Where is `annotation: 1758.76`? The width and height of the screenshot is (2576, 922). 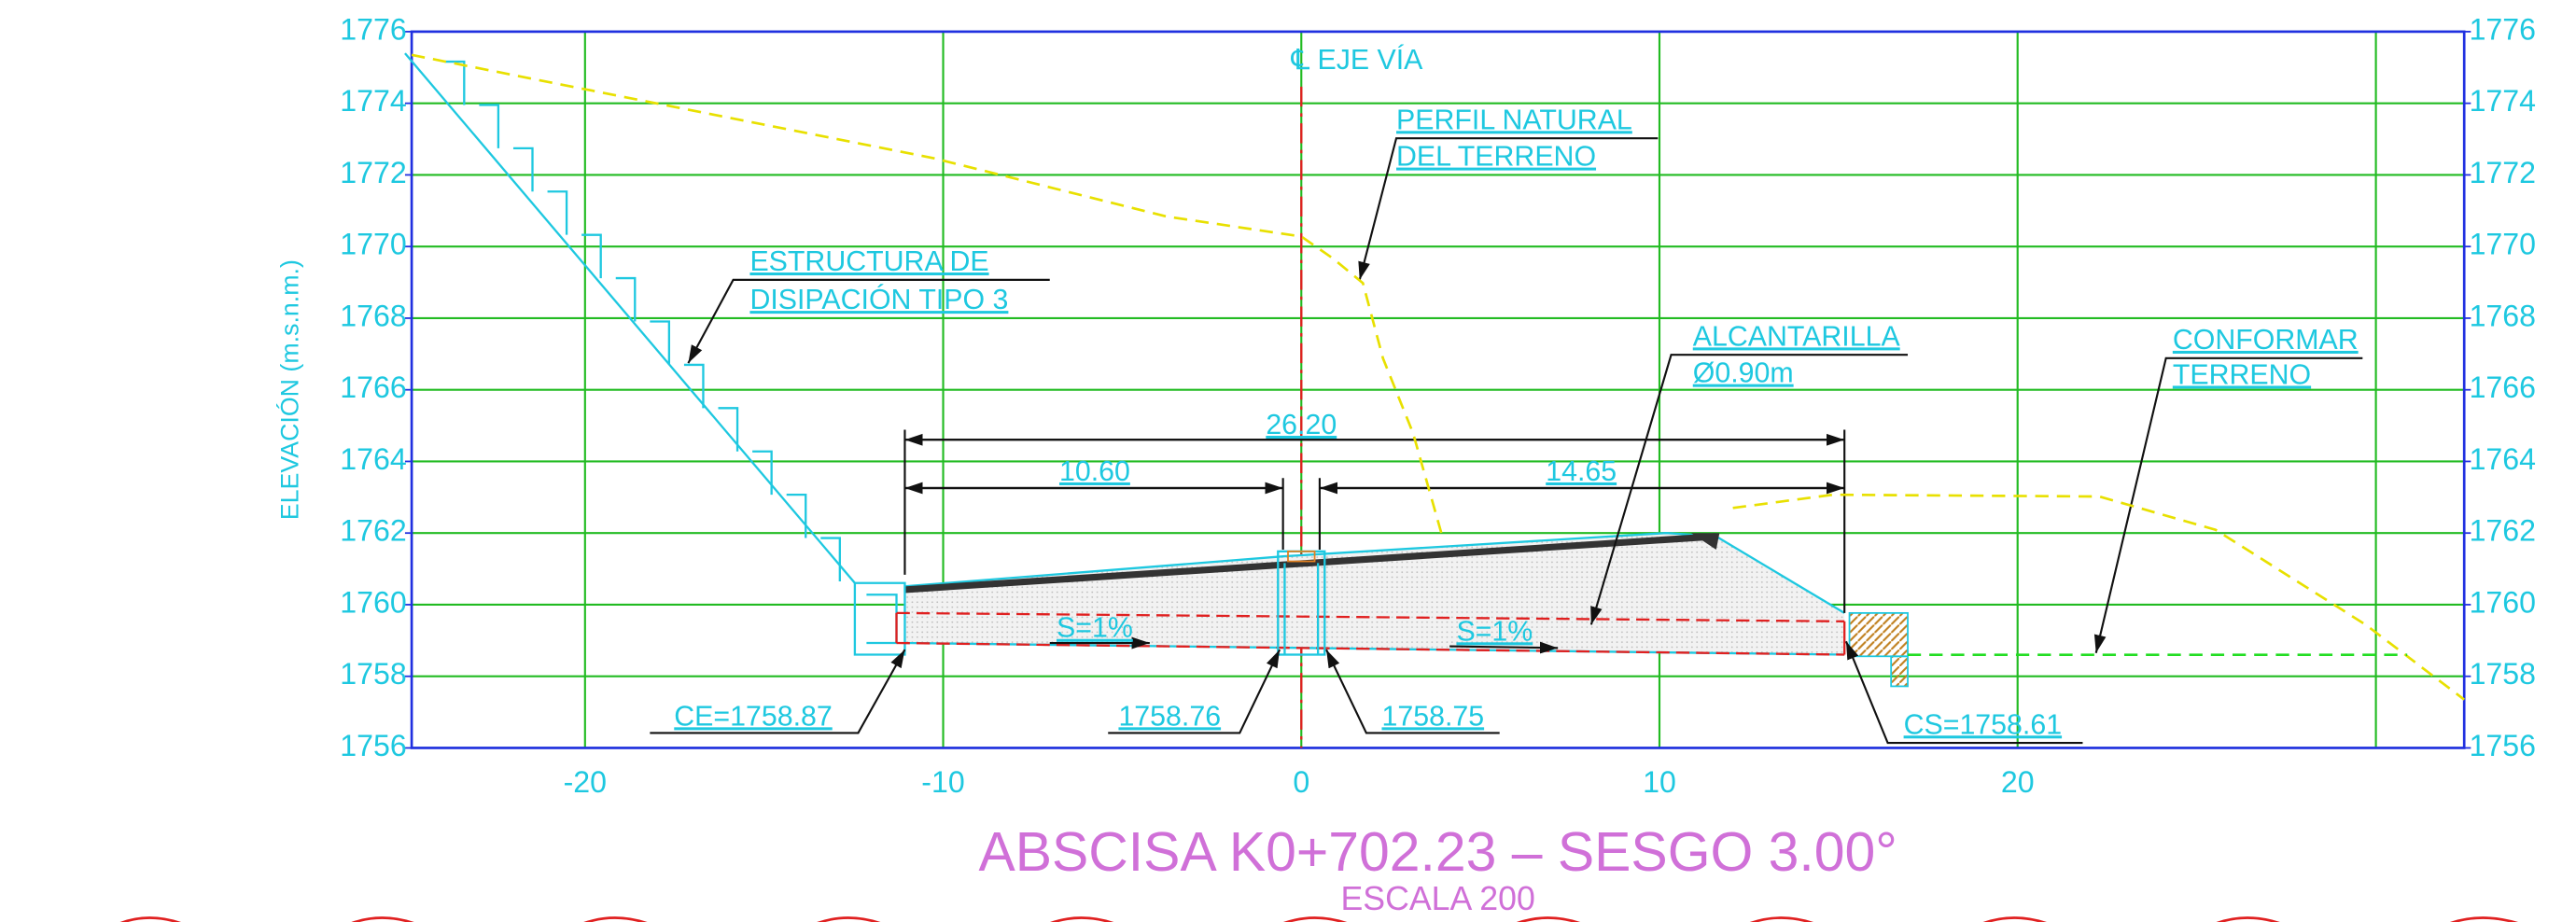 annotation: 1758.76 is located at coordinates (1169, 716).